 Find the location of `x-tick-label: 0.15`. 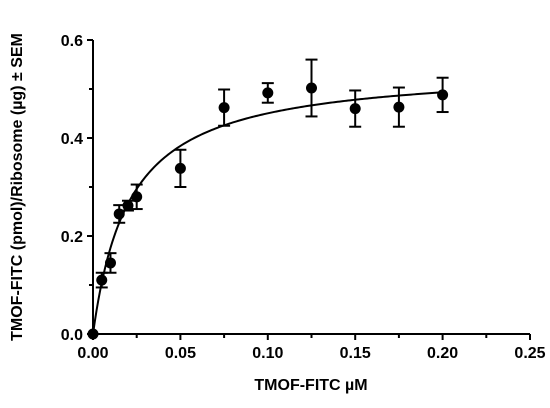

x-tick-label: 0.15 is located at coordinates (355, 353).